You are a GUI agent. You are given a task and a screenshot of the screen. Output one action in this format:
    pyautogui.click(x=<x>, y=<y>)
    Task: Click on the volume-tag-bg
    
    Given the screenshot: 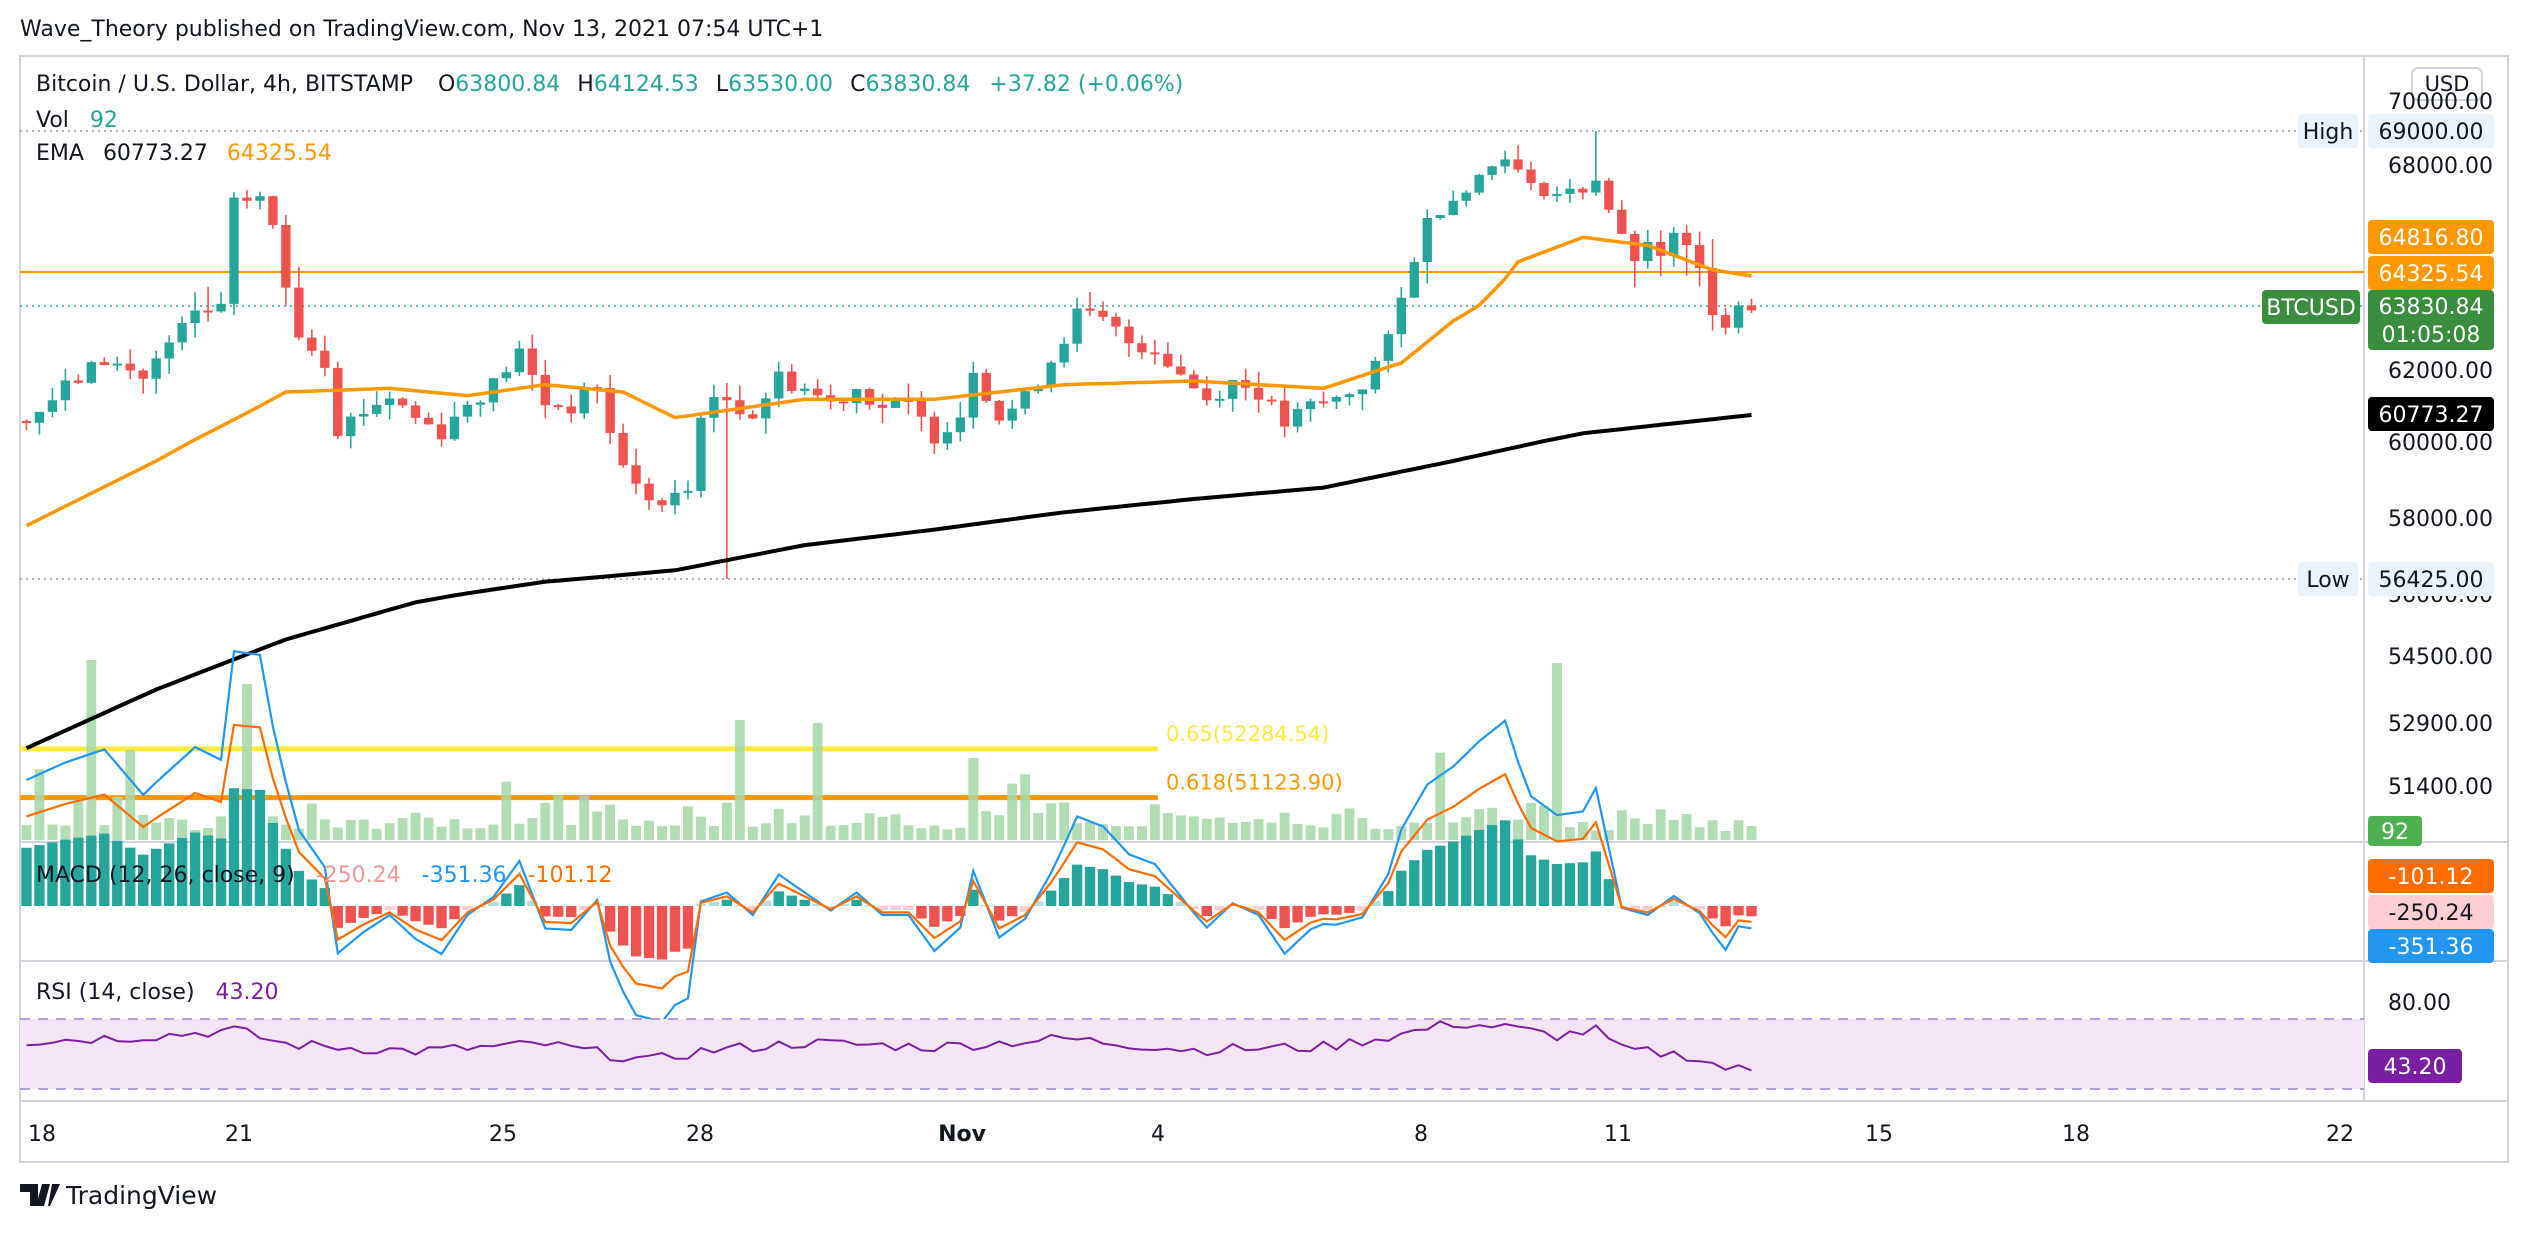 What is the action you would take?
    pyautogui.click(x=2395, y=831)
    